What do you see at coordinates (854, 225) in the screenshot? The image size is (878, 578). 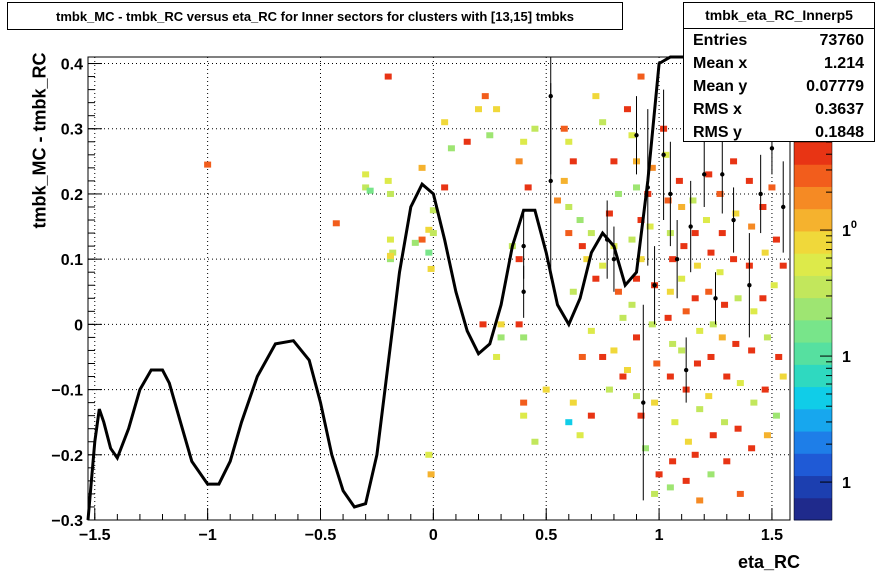 I see `color-tick-exponent: 0` at bounding box center [854, 225].